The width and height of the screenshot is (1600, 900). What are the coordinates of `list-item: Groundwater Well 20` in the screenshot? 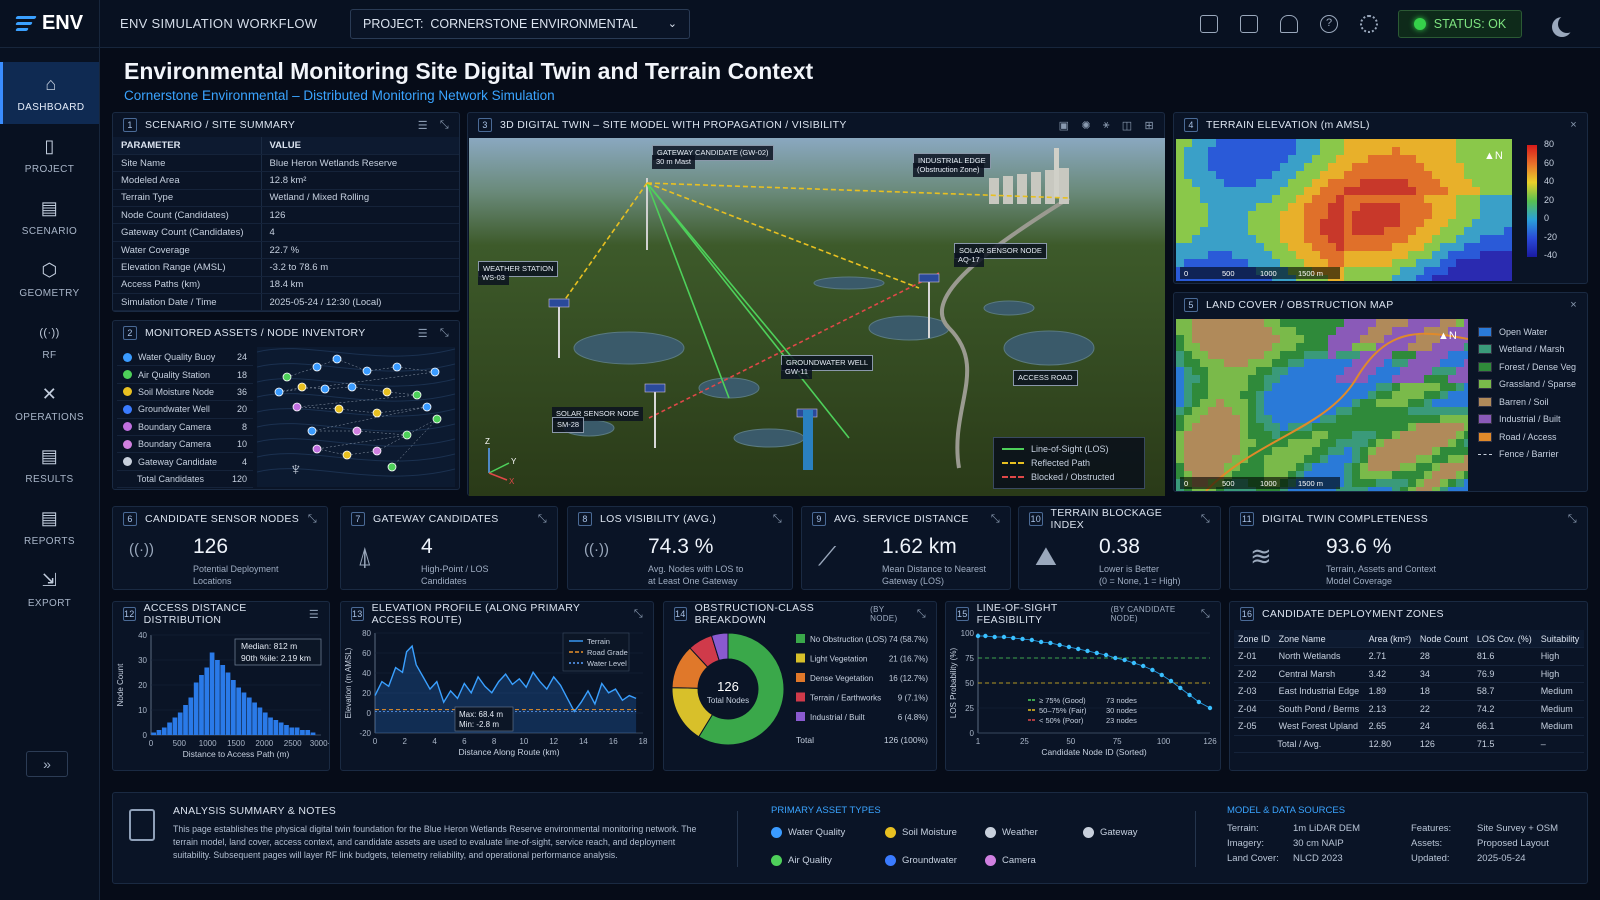 It's located at (185, 410).